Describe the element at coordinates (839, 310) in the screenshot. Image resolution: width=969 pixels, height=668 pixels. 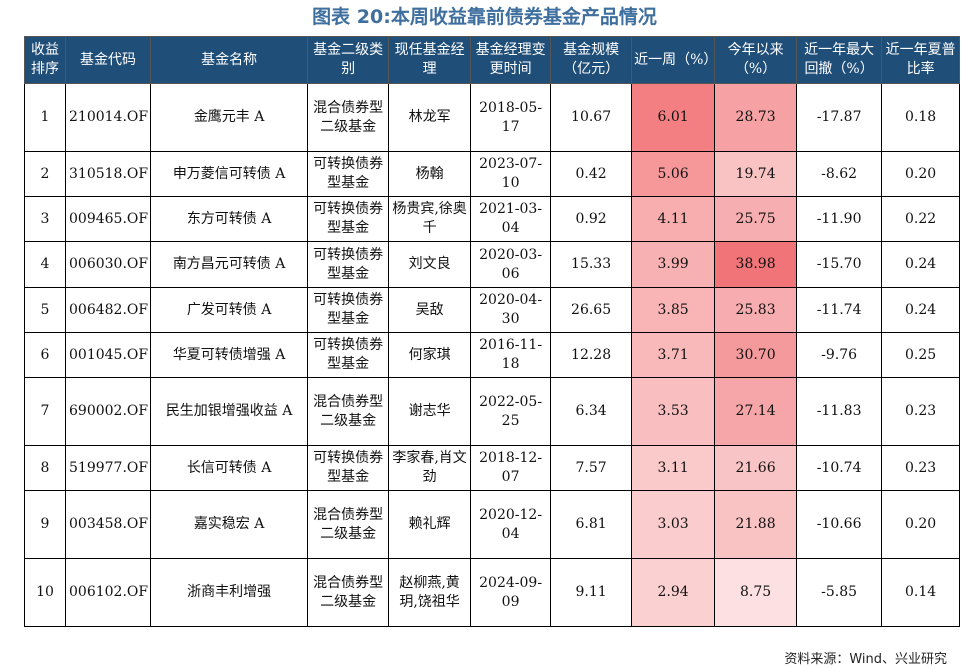
I see `drawdown-cell: -11.74` at that location.